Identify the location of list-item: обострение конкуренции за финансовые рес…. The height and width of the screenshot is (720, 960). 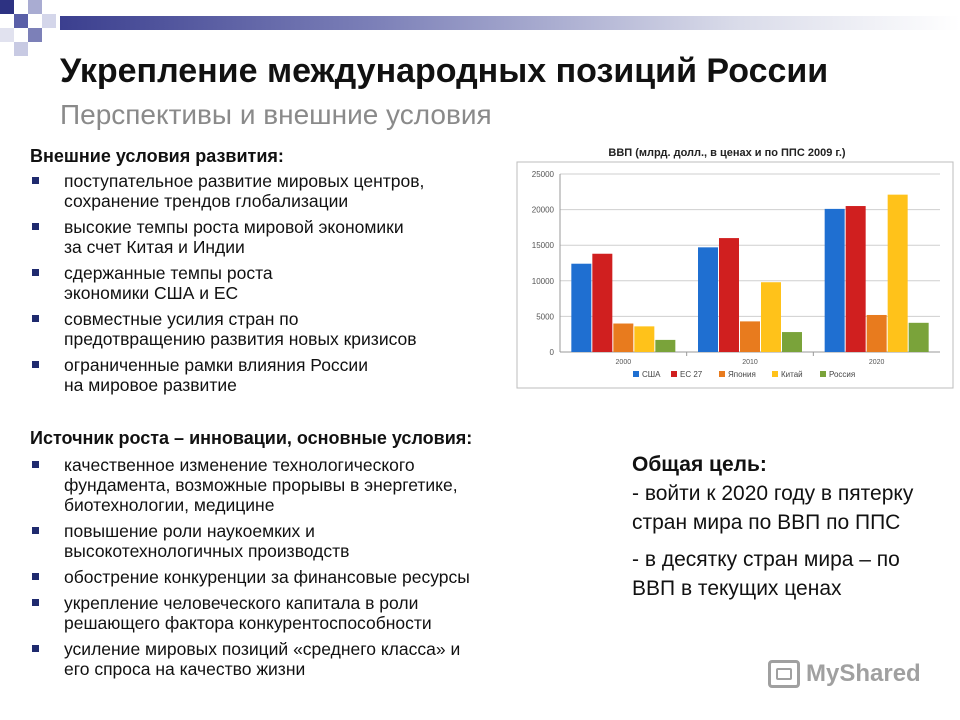
(250, 577).